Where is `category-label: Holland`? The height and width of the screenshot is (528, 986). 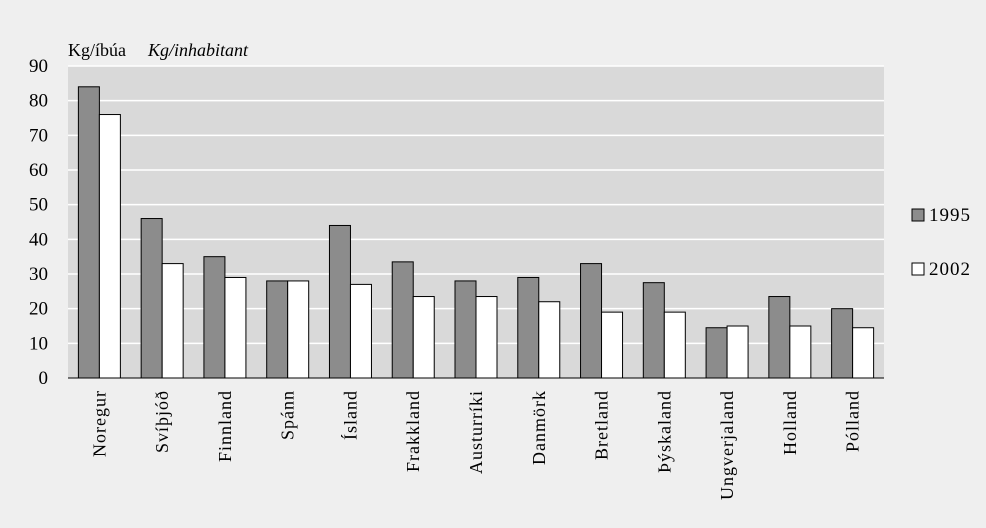 category-label: Holland is located at coordinates (790, 422).